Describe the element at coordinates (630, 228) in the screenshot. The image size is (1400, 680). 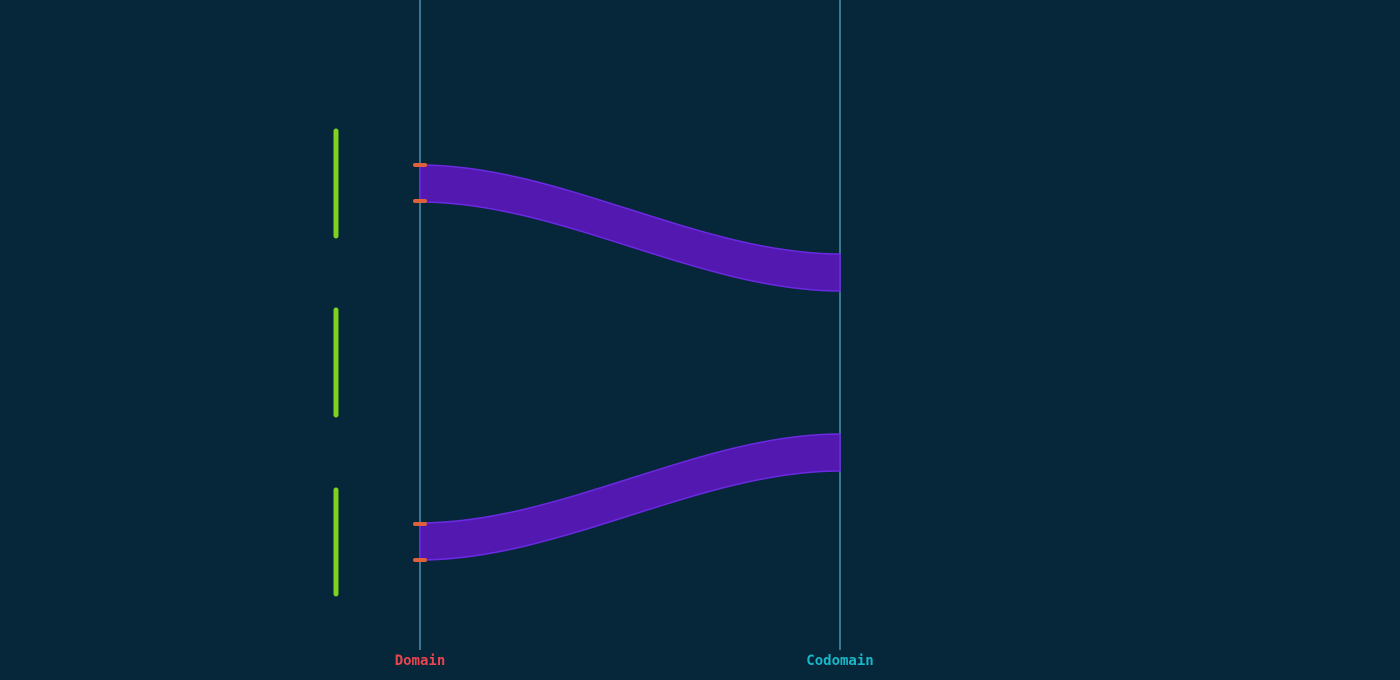
I see `mapping-ribbon-upper` at that location.